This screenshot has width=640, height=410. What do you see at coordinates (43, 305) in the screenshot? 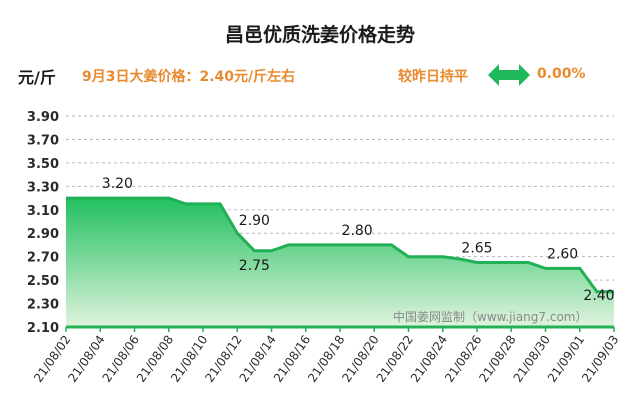
I see `y-tick-label: 2.30` at bounding box center [43, 305].